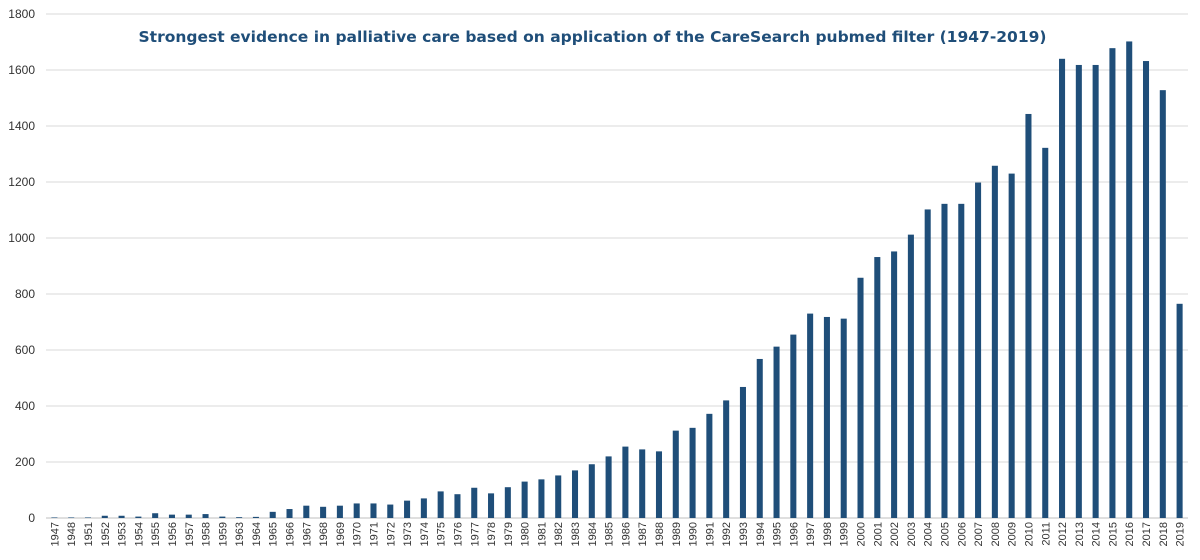 This screenshot has width=1200, height=560. Describe the element at coordinates (274, 534) in the screenshot. I see `x-tick-label: 1965` at that location.